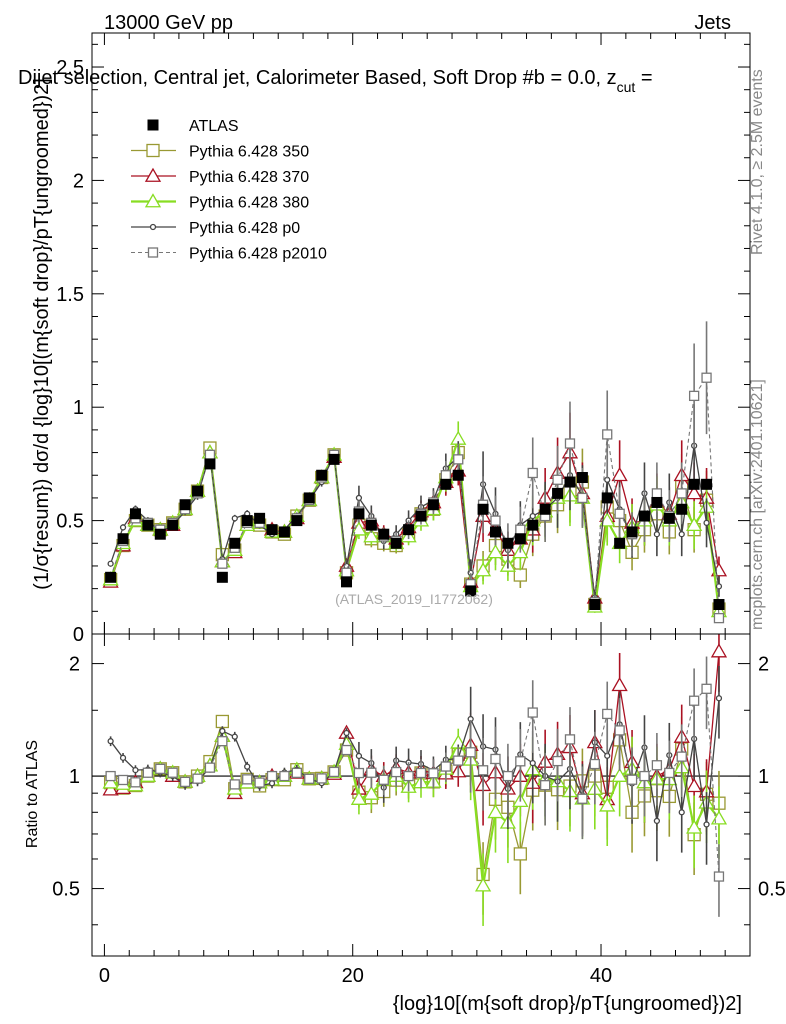 This screenshot has height=1024, width=786. I want to click on x-tick-label: 20, so click(353, 976).